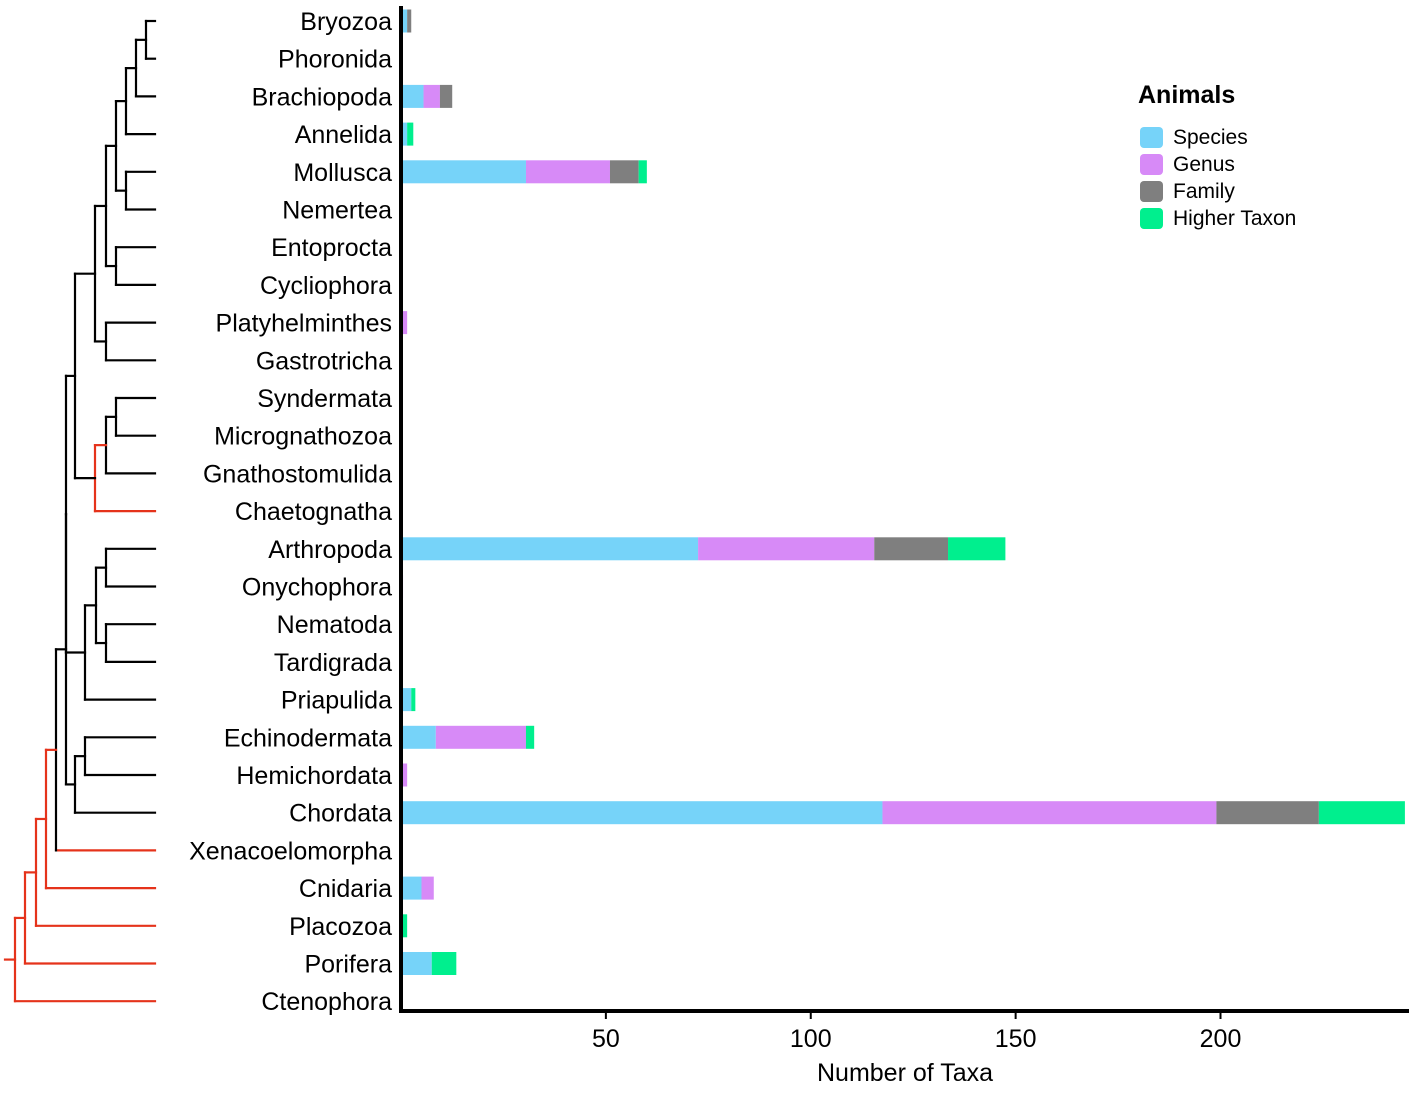 This screenshot has width=1418, height=1094. What do you see at coordinates (811, 1039) in the screenshot?
I see `x-tick-label-100: 100` at bounding box center [811, 1039].